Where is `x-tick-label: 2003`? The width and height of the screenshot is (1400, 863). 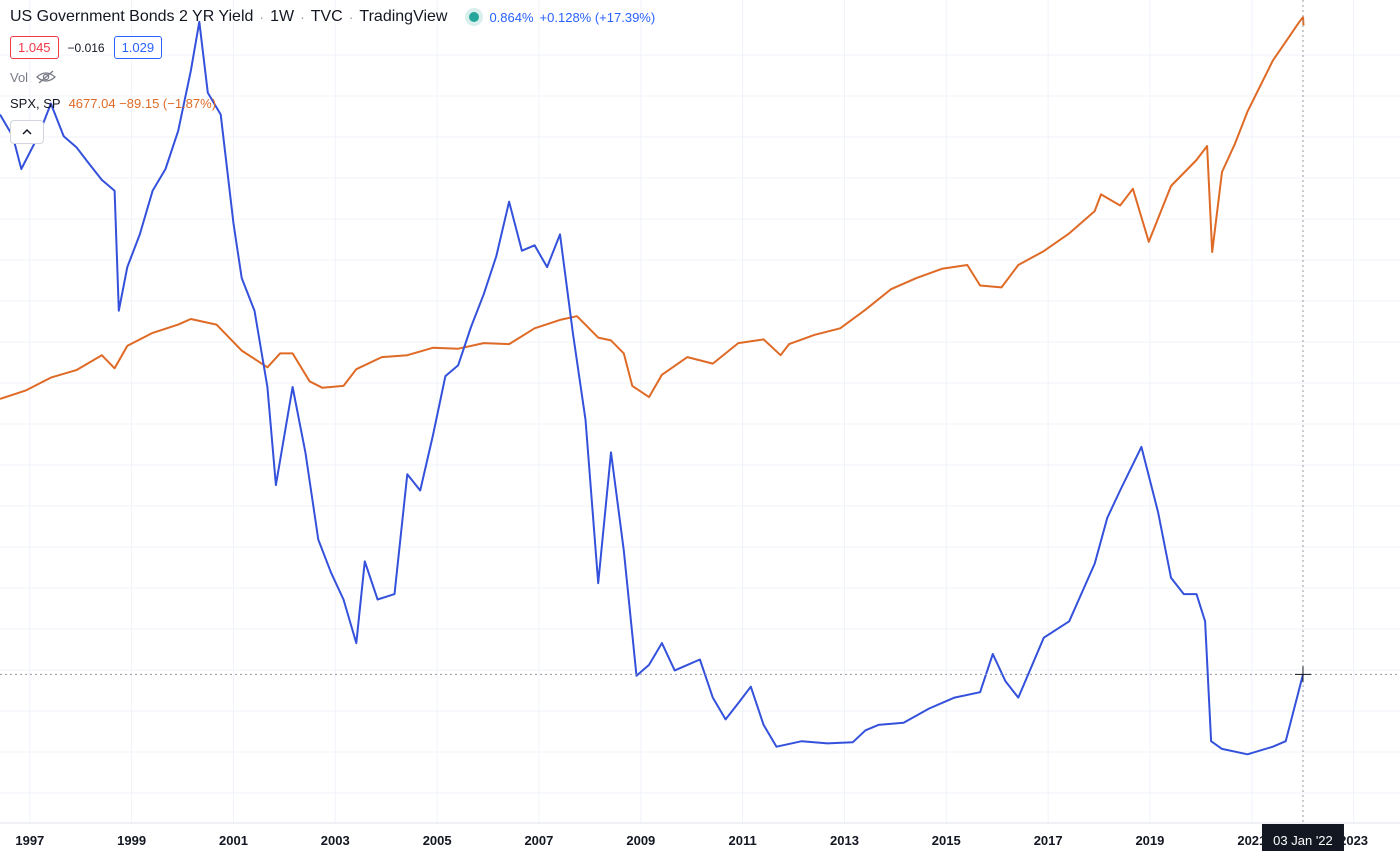
x-tick-label: 2003 is located at coordinates (335, 840).